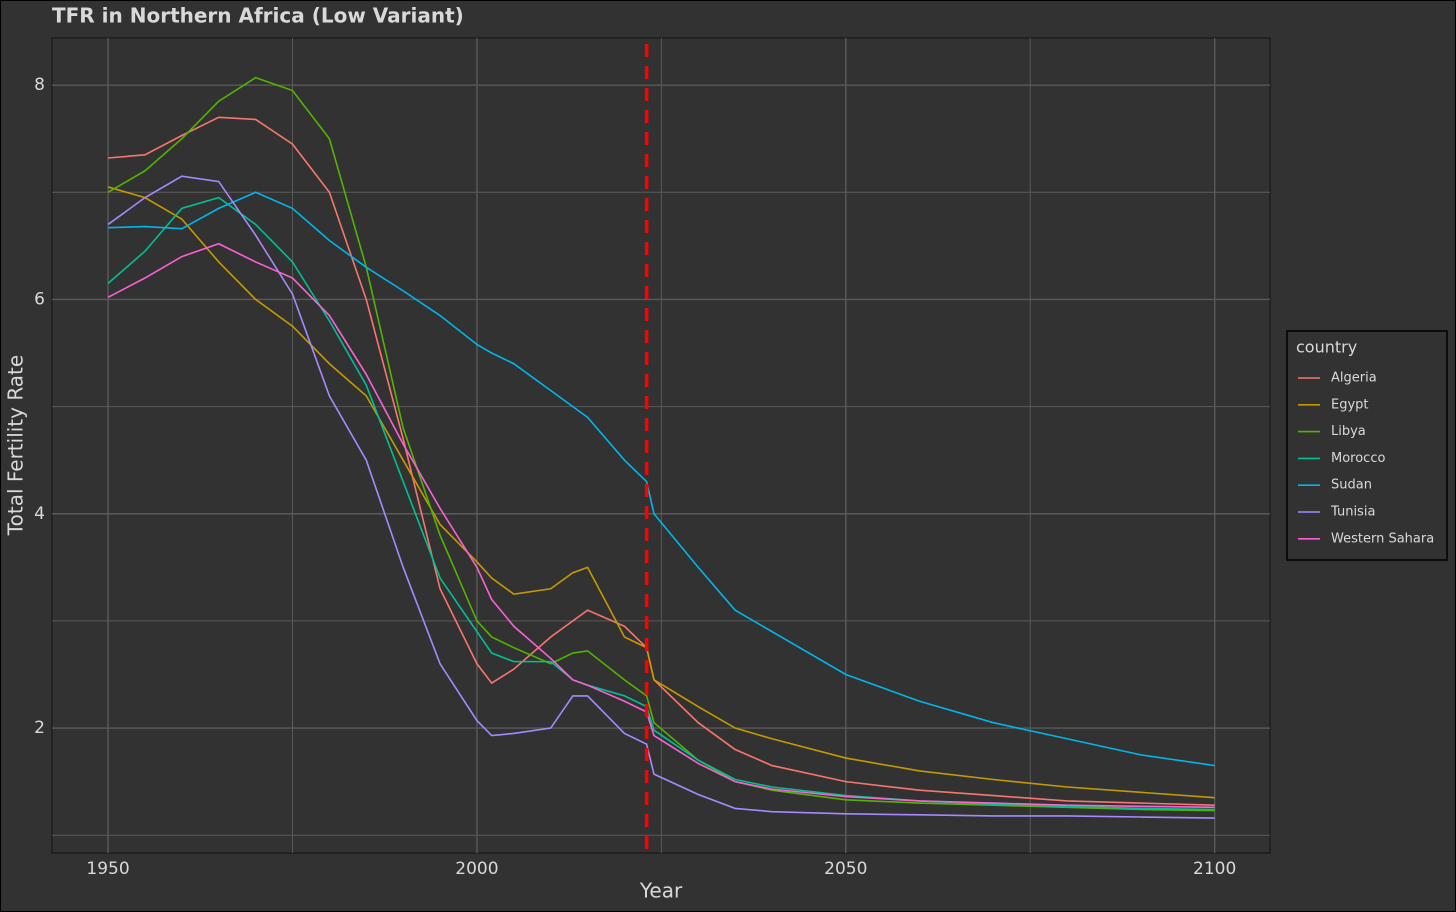  I want to click on legend-label: Sudan, so click(1351, 485).